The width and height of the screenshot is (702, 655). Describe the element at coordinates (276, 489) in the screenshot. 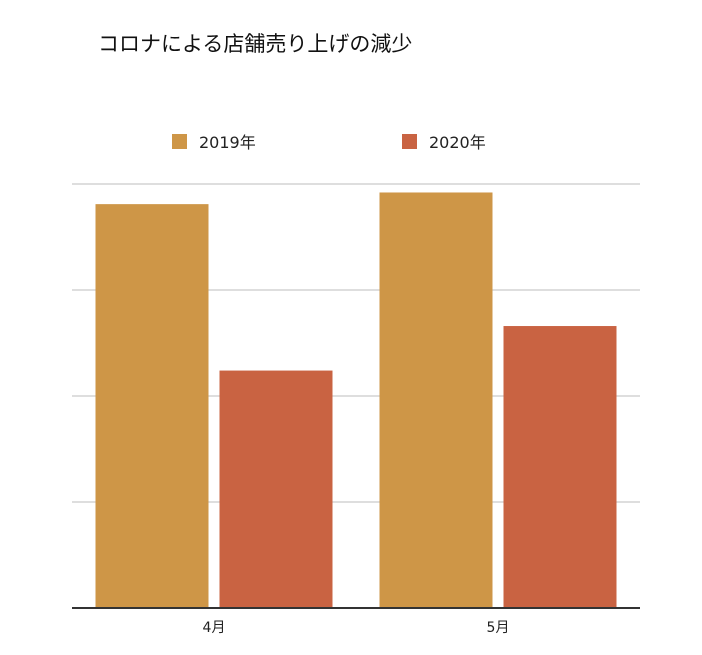

I see `bar-4月-2020年` at that location.